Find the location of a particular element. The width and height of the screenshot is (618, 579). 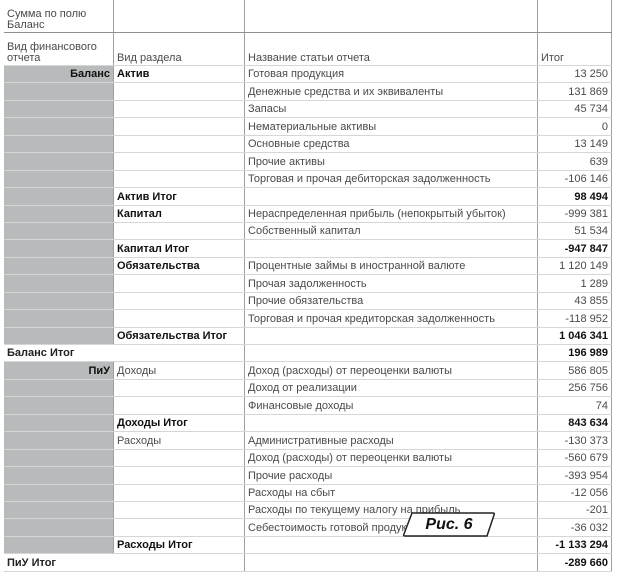

value-cell: -36 032 is located at coordinates (574, 527).